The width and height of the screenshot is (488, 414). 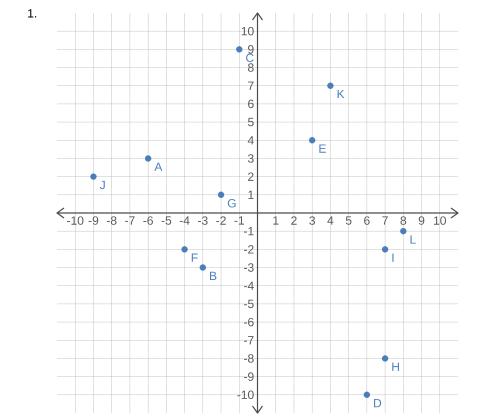 I want to click on y-tick-label: -6, so click(x=249, y=322).